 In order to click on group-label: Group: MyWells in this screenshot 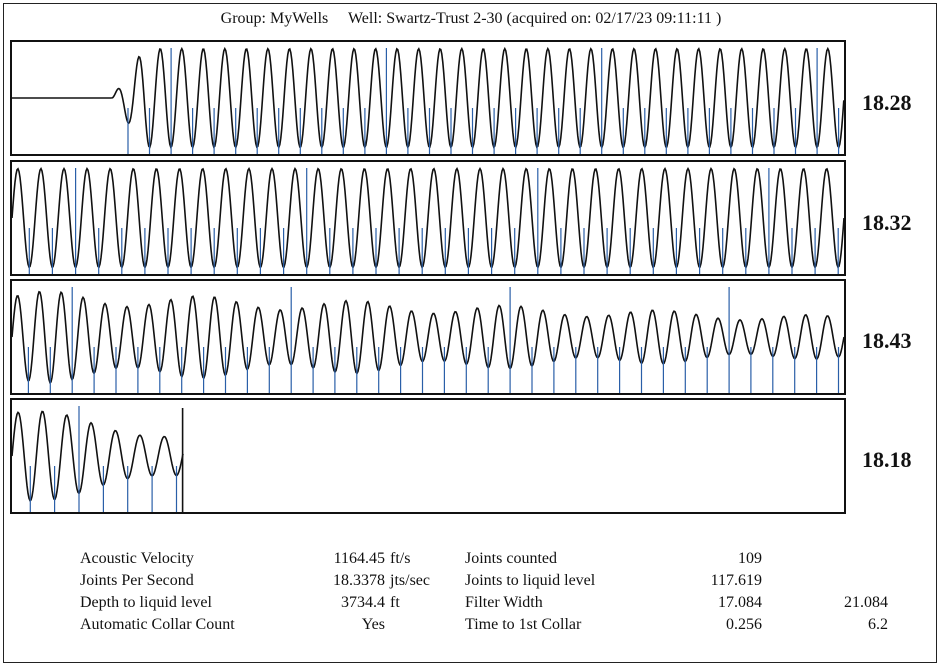, I will do `click(274, 18)`.